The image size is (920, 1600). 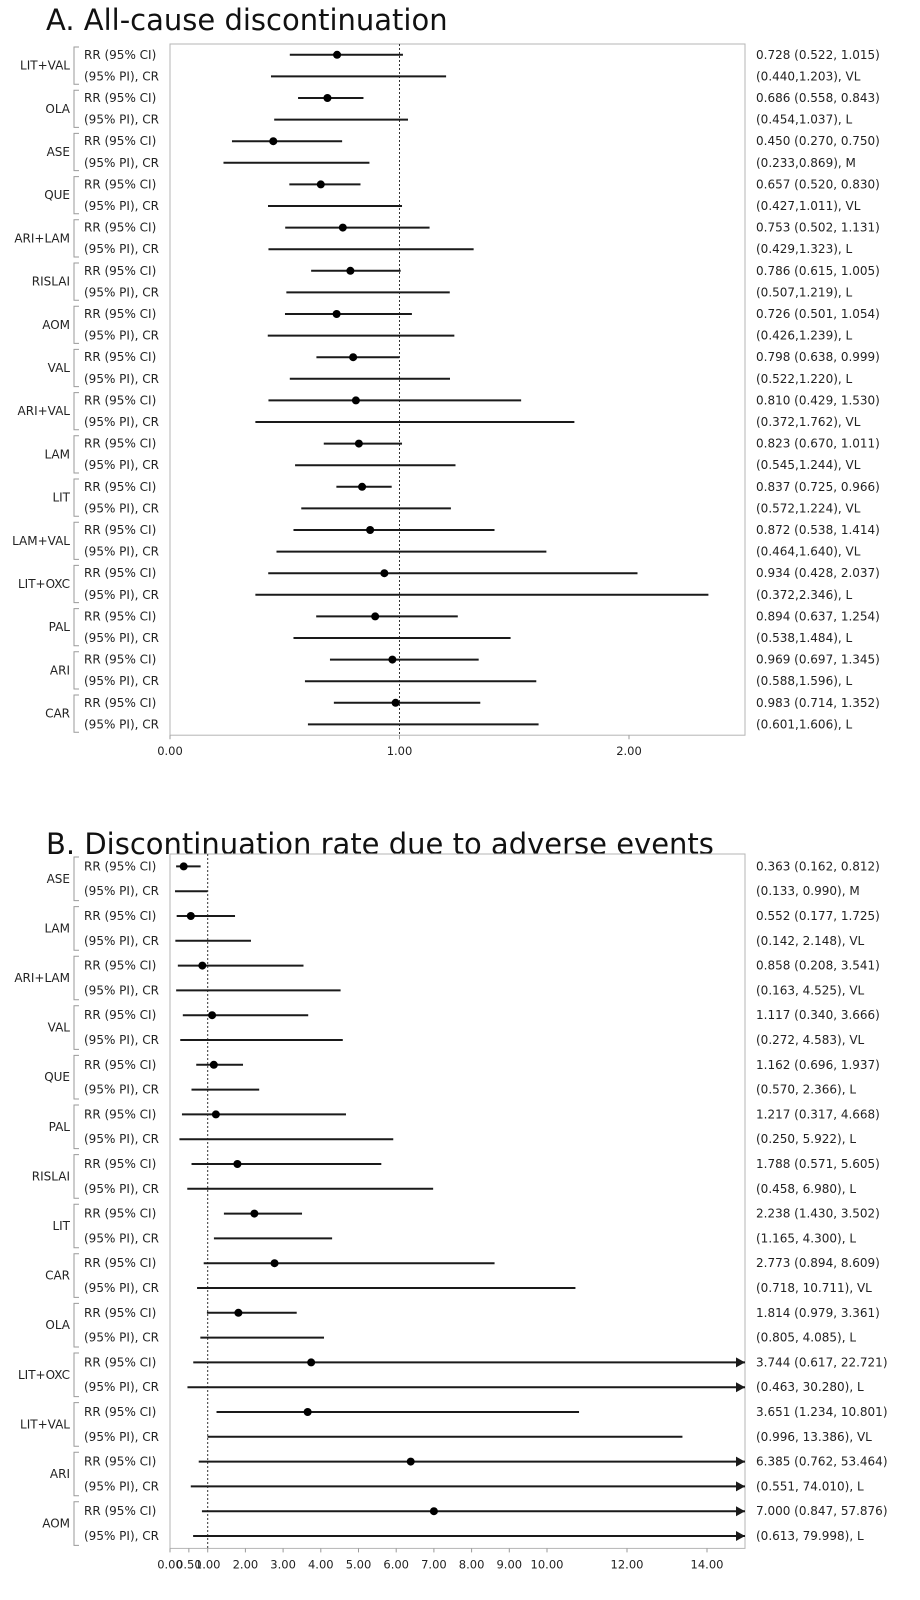 What do you see at coordinates (59, 1028) in the screenshot?
I see `group-label: VAL` at bounding box center [59, 1028].